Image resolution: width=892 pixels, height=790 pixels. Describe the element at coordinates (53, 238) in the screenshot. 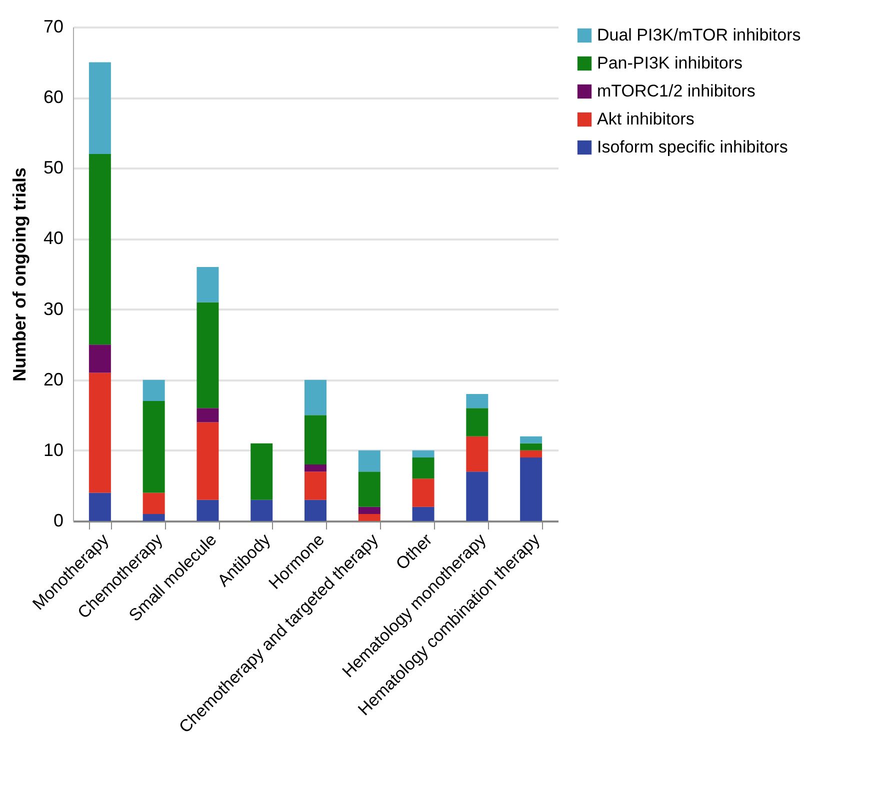

I see `y-tick-label: 40` at that location.